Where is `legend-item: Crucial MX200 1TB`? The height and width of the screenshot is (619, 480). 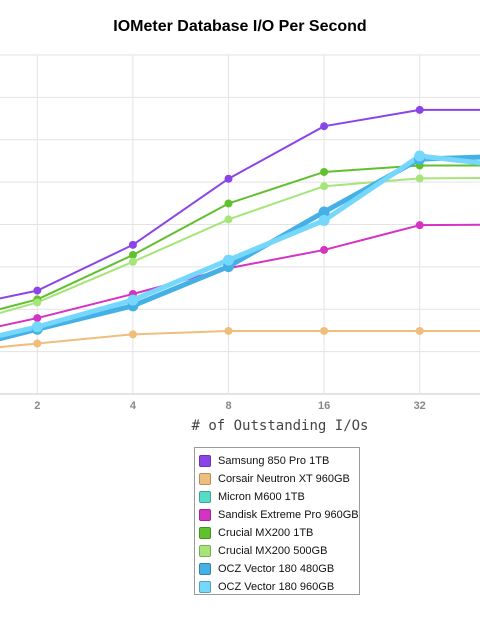 legend-item: Crucial MX200 1TB is located at coordinates (277, 533).